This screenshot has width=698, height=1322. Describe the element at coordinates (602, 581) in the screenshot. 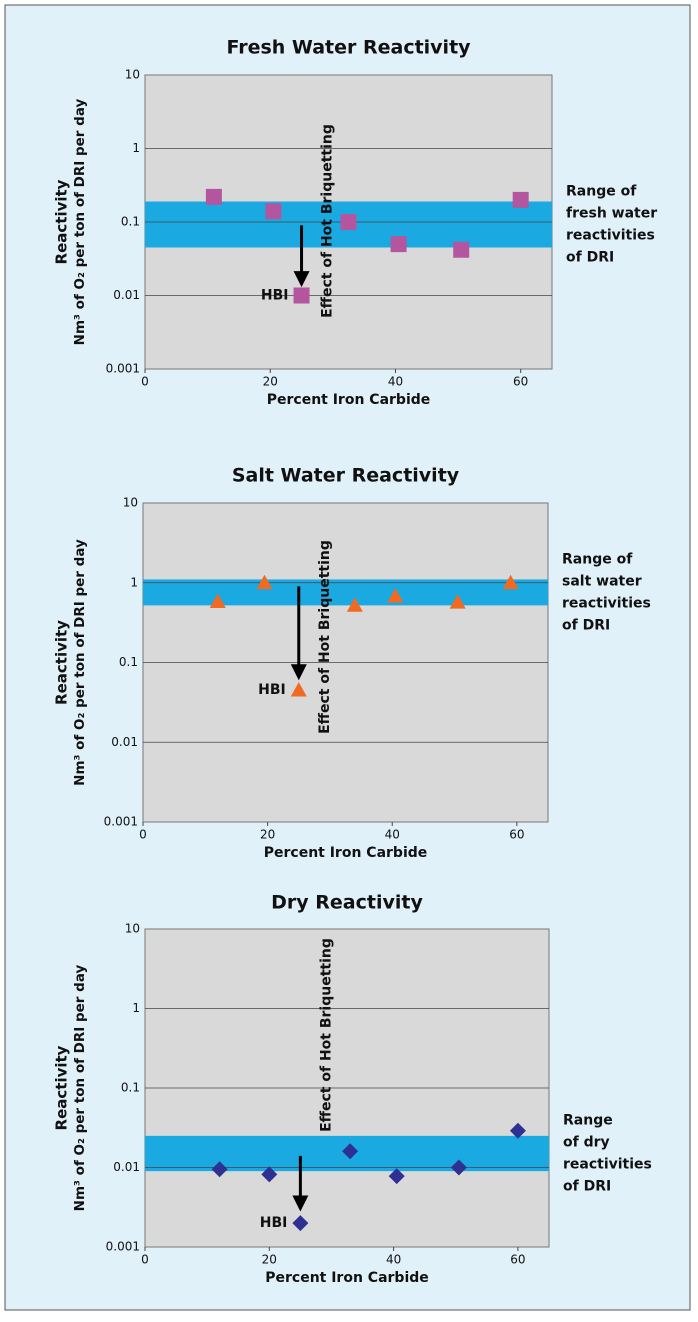

I see `range-label: salt water` at that location.